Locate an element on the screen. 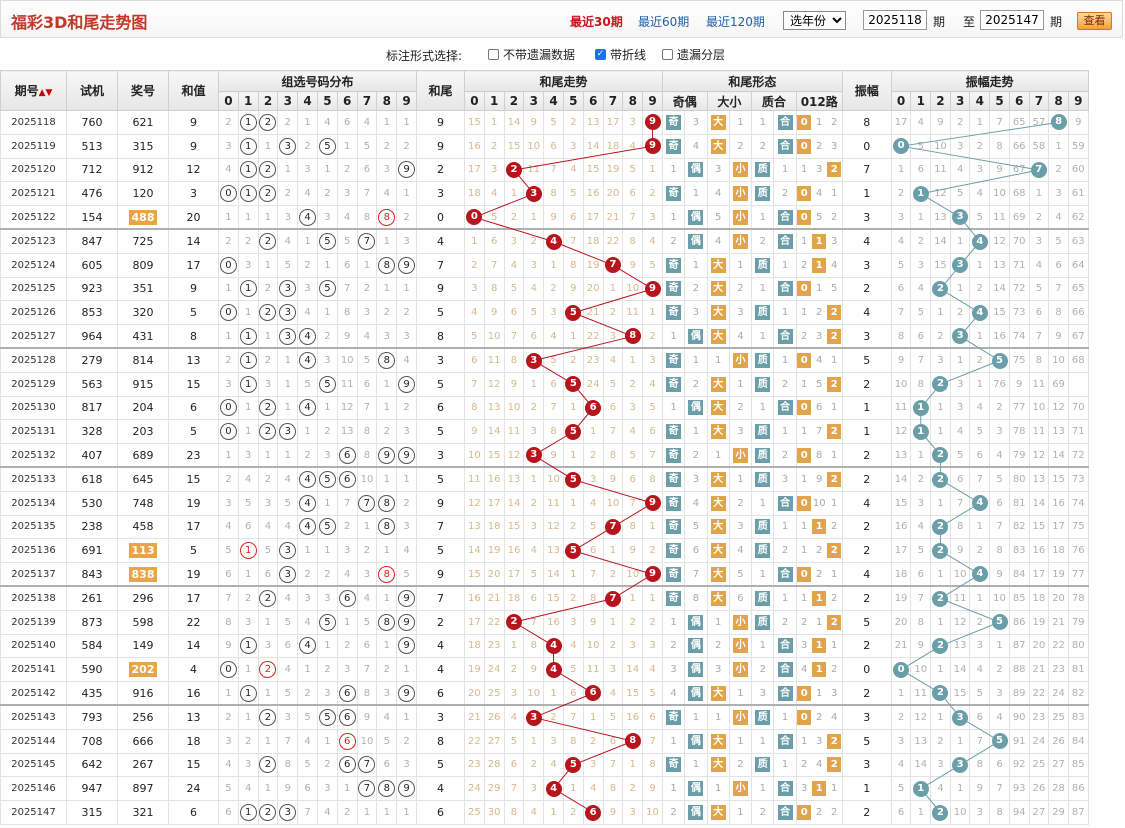 Image resolution: width=1125 pixels, height=828 pixels. form-tag: 奇 is located at coordinates (674, 361).